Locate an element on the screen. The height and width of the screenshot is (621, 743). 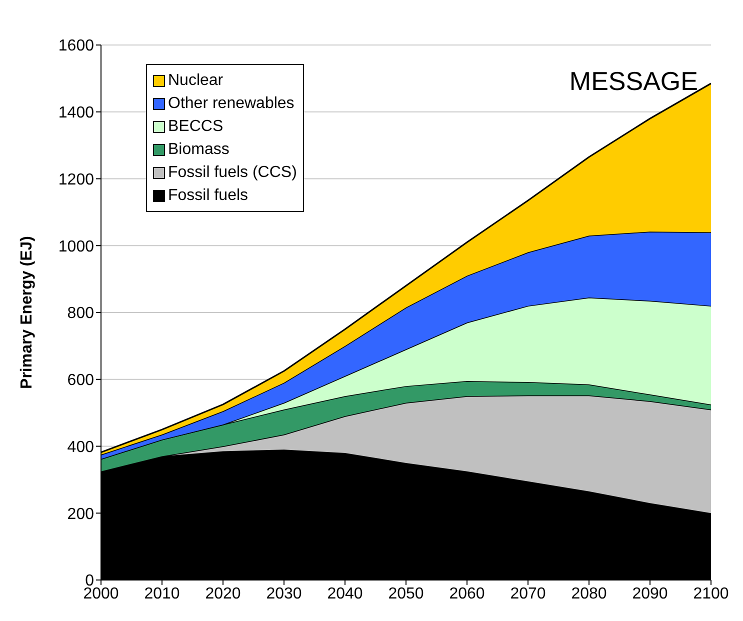
y-tick-label: 1600 is located at coordinates (76, 46).